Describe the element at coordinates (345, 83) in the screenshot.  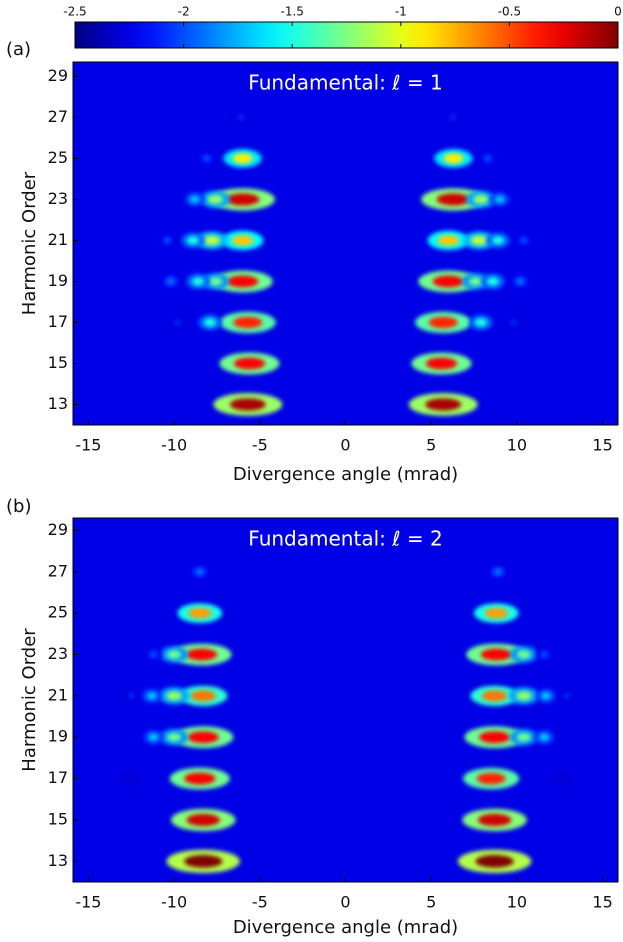
I see `title: Fundamental: ℓ = 1` at that location.